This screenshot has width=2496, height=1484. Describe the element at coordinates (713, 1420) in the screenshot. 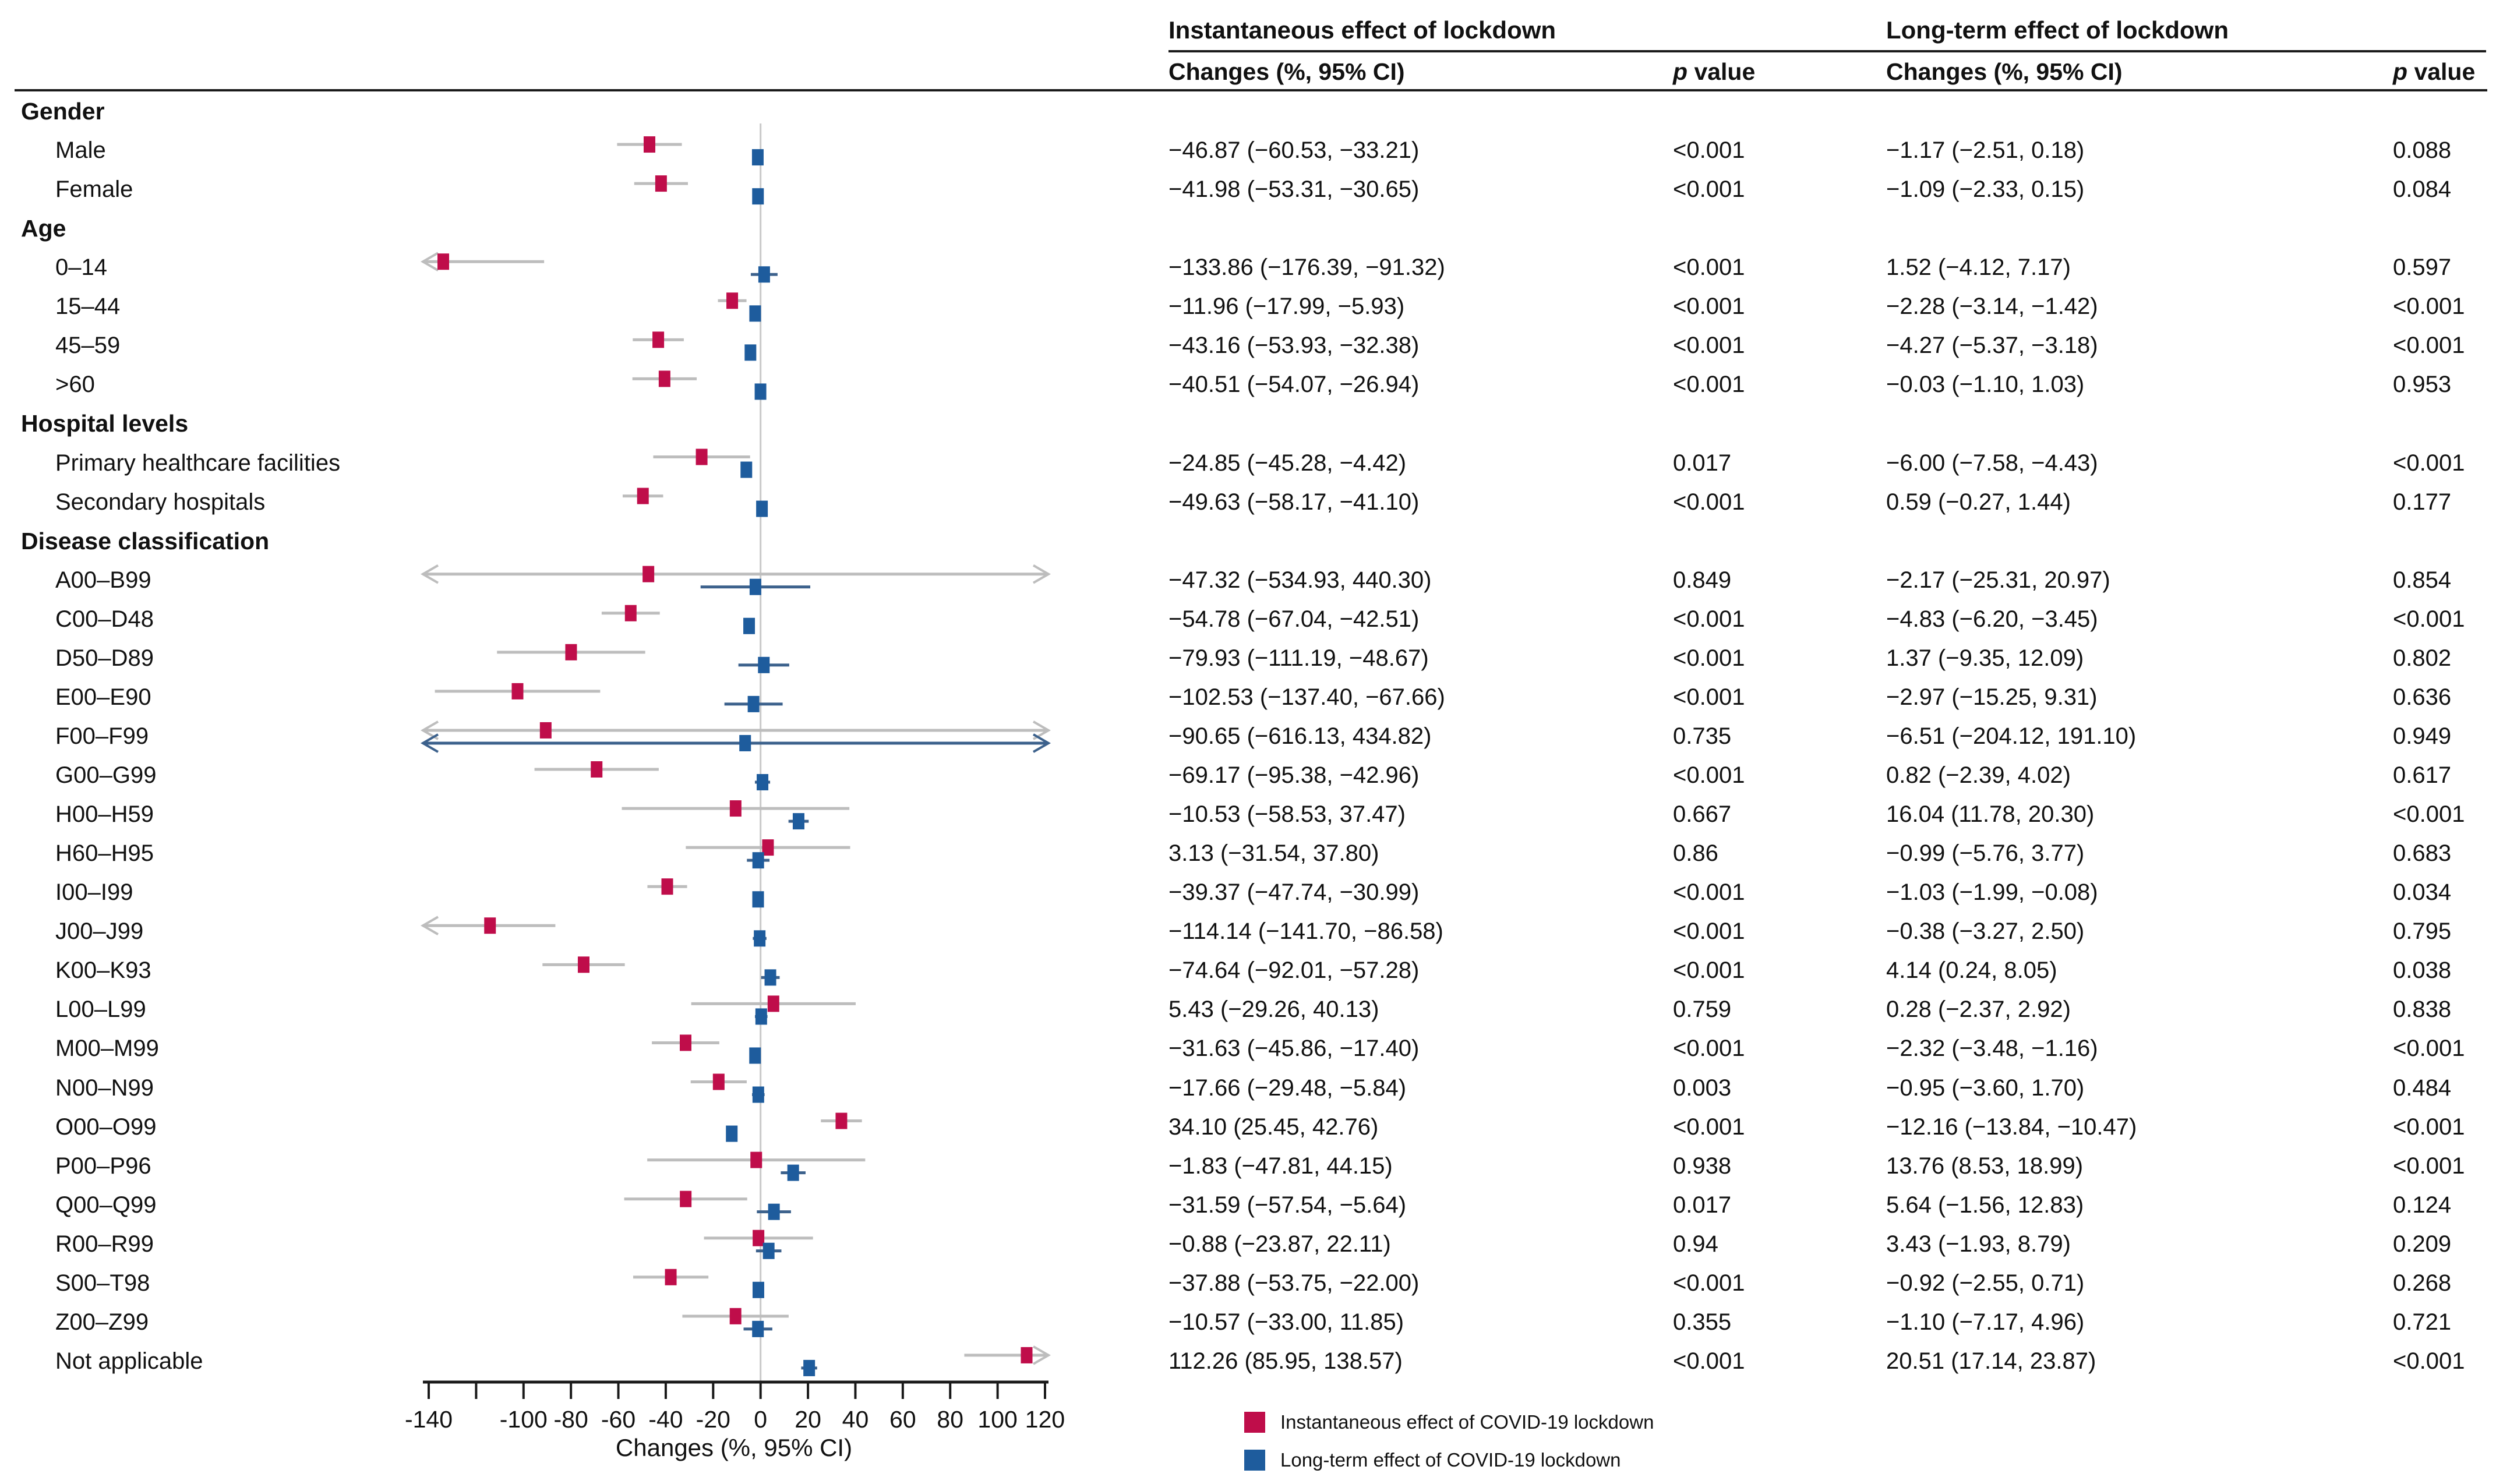

I see `x-axis-tick-label: -20` at that location.